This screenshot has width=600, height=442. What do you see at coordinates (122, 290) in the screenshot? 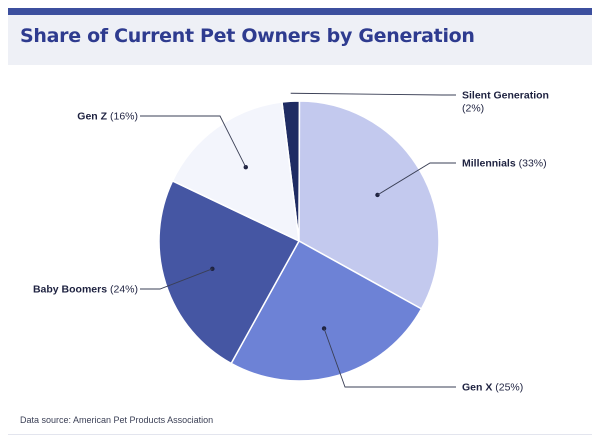
I see `slice-label-value: (24%)` at bounding box center [122, 290].